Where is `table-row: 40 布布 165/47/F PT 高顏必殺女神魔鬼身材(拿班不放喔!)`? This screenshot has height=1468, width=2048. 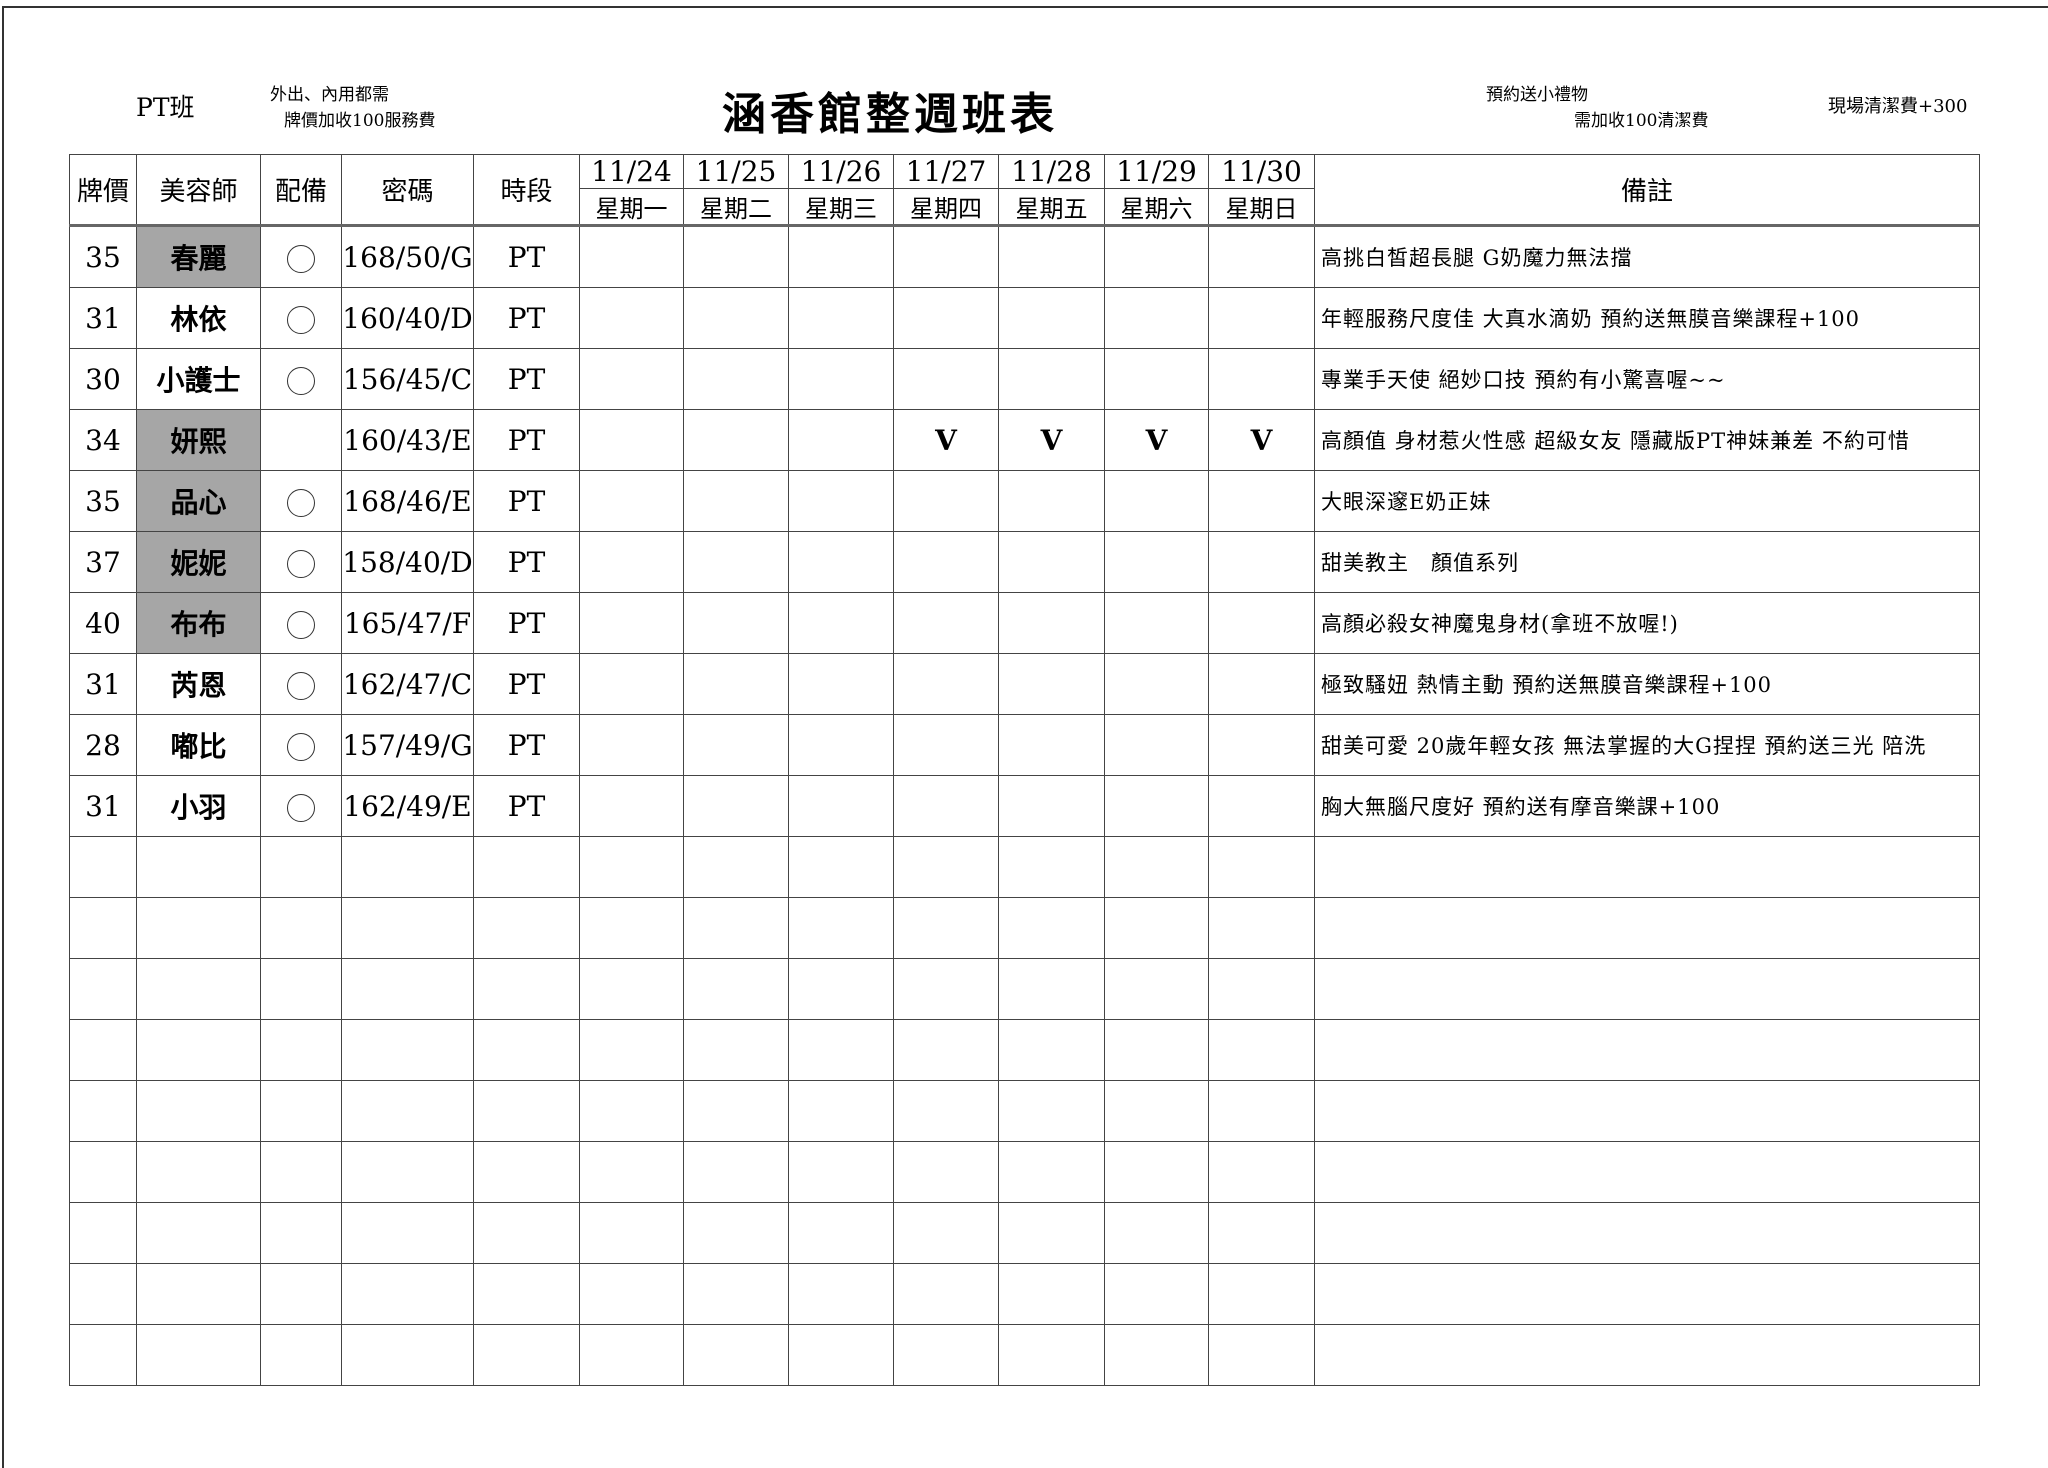
table-row: 40 布布 165/47/F PT 高顏必殺女神魔鬼身材(拿班不放喔!) is located at coordinates (1024, 623).